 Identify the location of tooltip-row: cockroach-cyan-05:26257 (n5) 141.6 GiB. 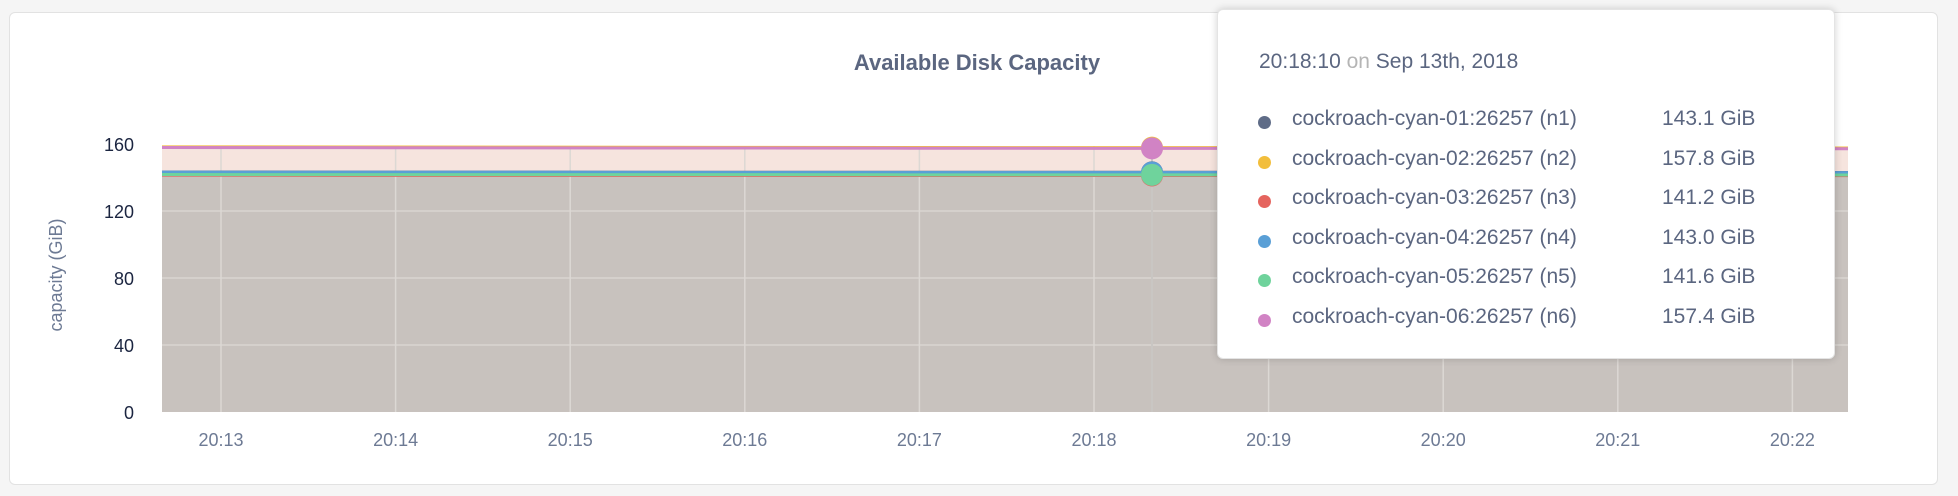
(1528, 280).